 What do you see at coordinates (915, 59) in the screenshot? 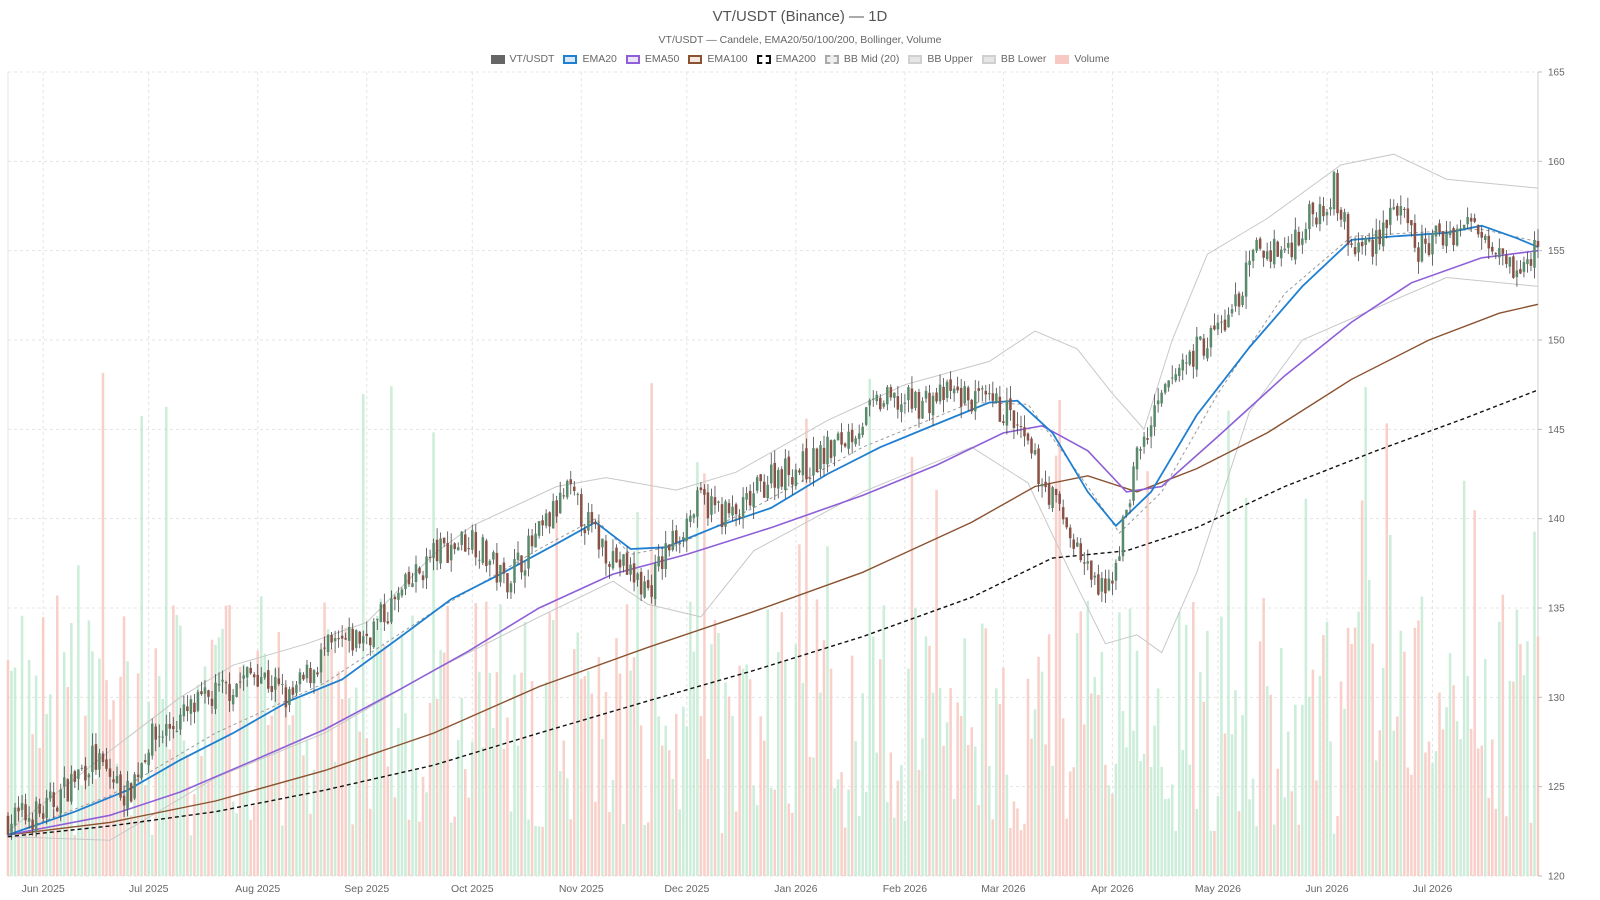
I see `line-swatch-icon` at bounding box center [915, 59].